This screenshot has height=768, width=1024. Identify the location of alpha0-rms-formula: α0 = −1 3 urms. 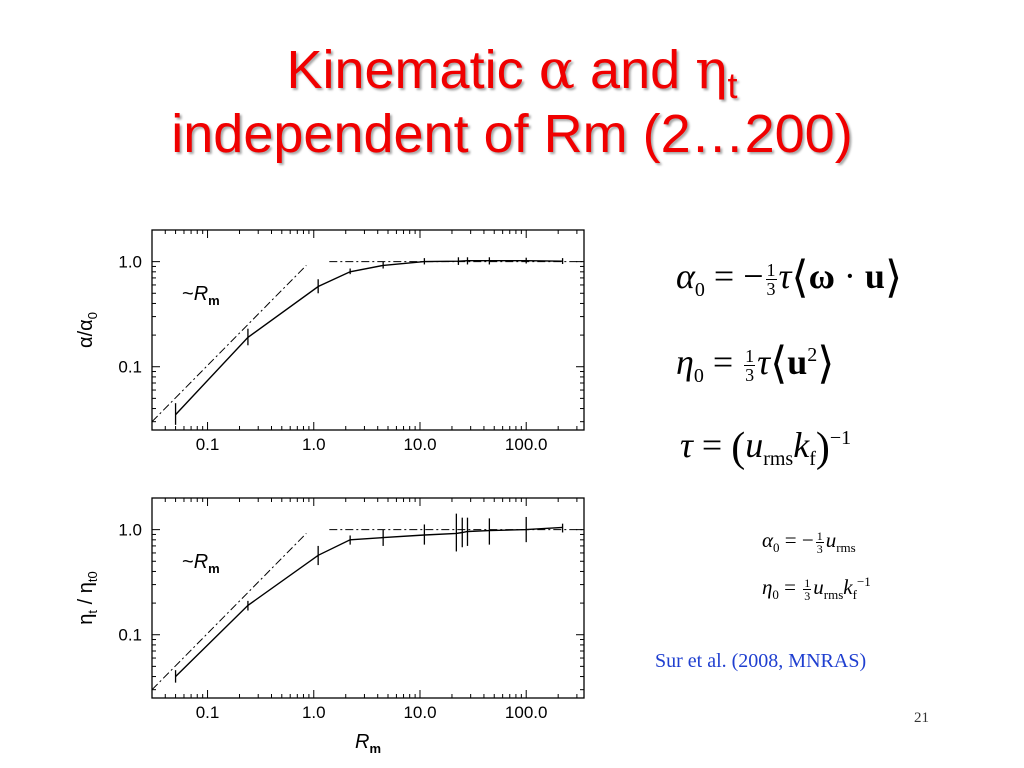
(809, 542).